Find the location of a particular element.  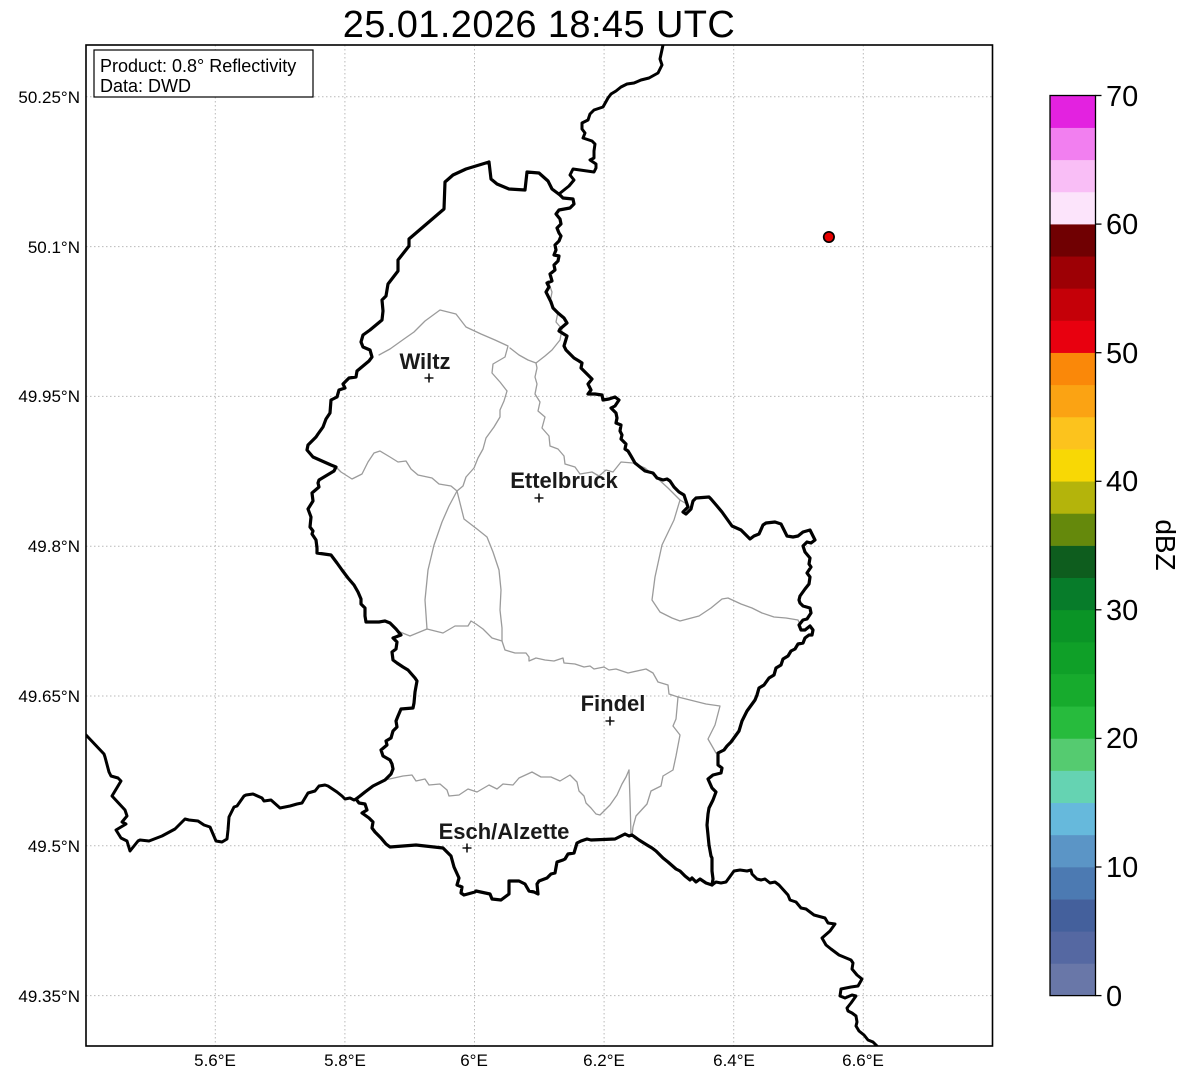

svg-text: Ettelbruck is located at coordinates (564, 480).